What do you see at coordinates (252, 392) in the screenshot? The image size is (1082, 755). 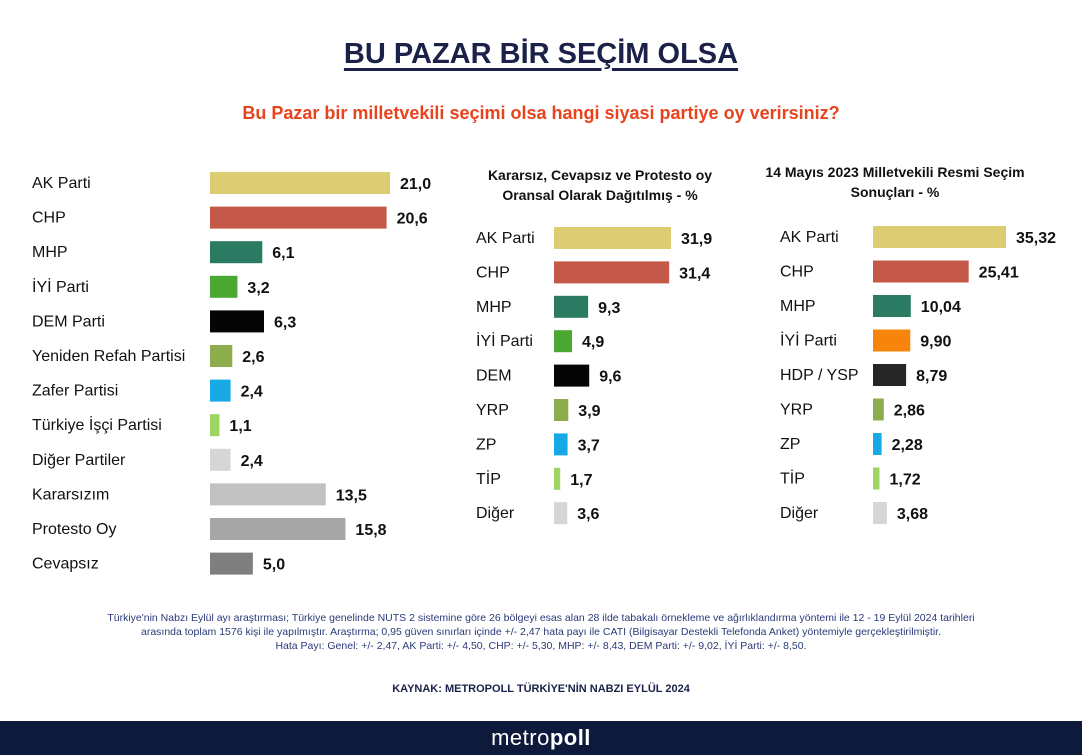 I see `value-label: 2,4` at bounding box center [252, 392].